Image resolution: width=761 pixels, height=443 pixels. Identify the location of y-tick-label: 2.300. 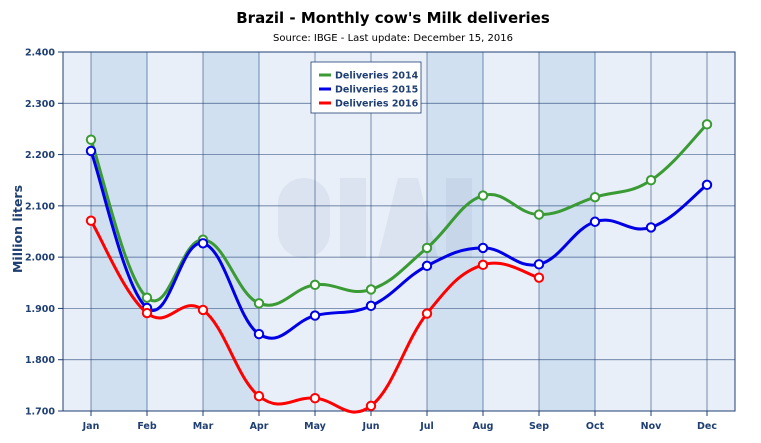
(40, 104).